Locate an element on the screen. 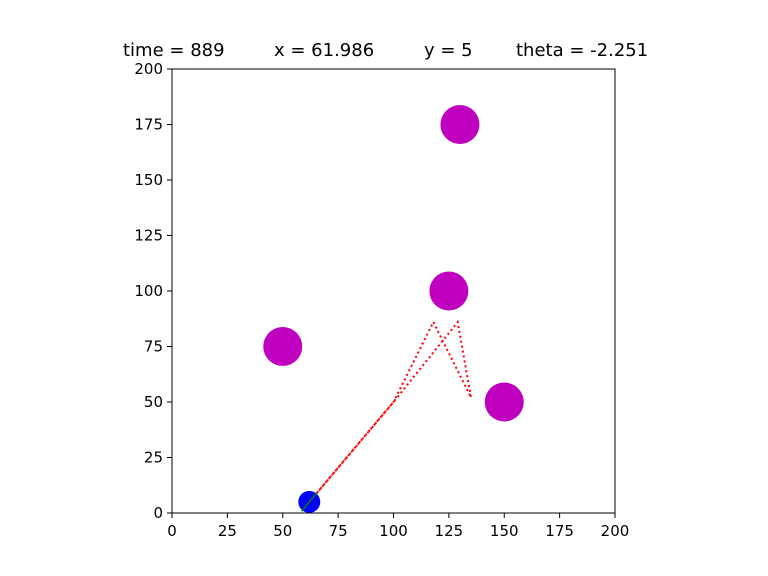  title-time: time = 889 is located at coordinates (174, 50).